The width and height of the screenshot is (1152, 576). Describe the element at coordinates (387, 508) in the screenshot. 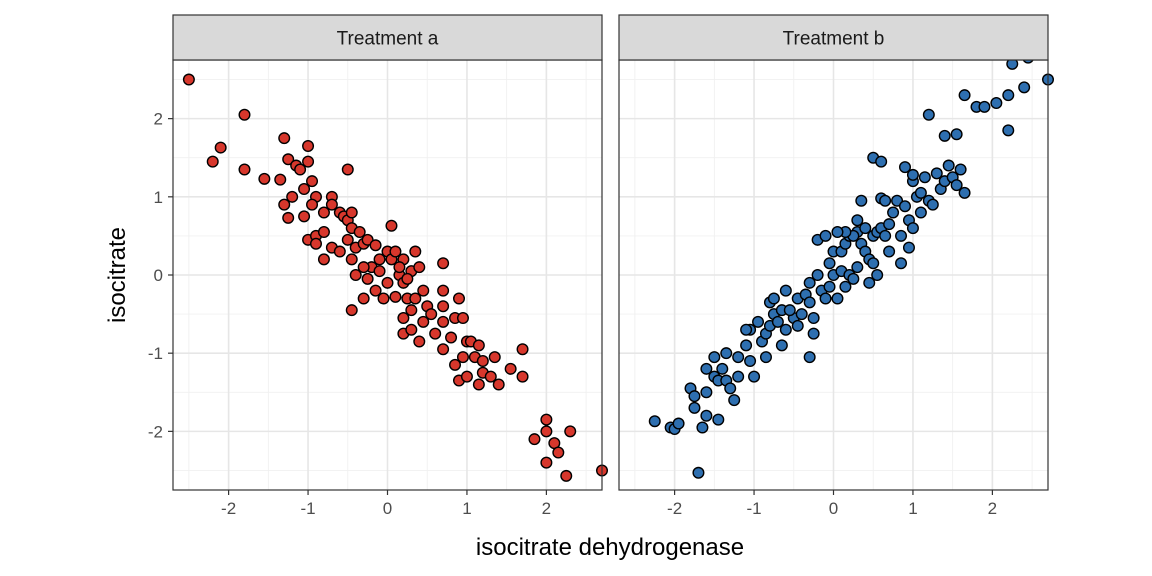

I see `x-tick-label: 0` at that location.